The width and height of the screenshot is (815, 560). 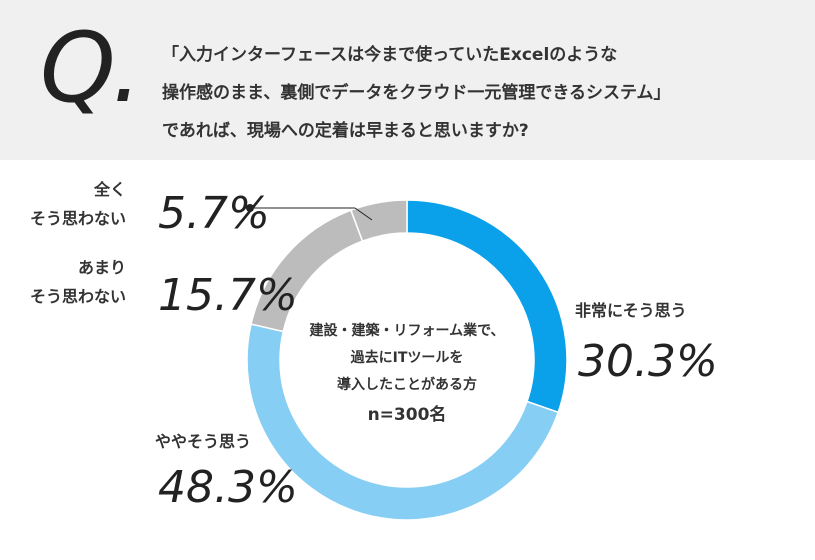 I want to click on value-label: 48.3%, so click(x=228, y=487).